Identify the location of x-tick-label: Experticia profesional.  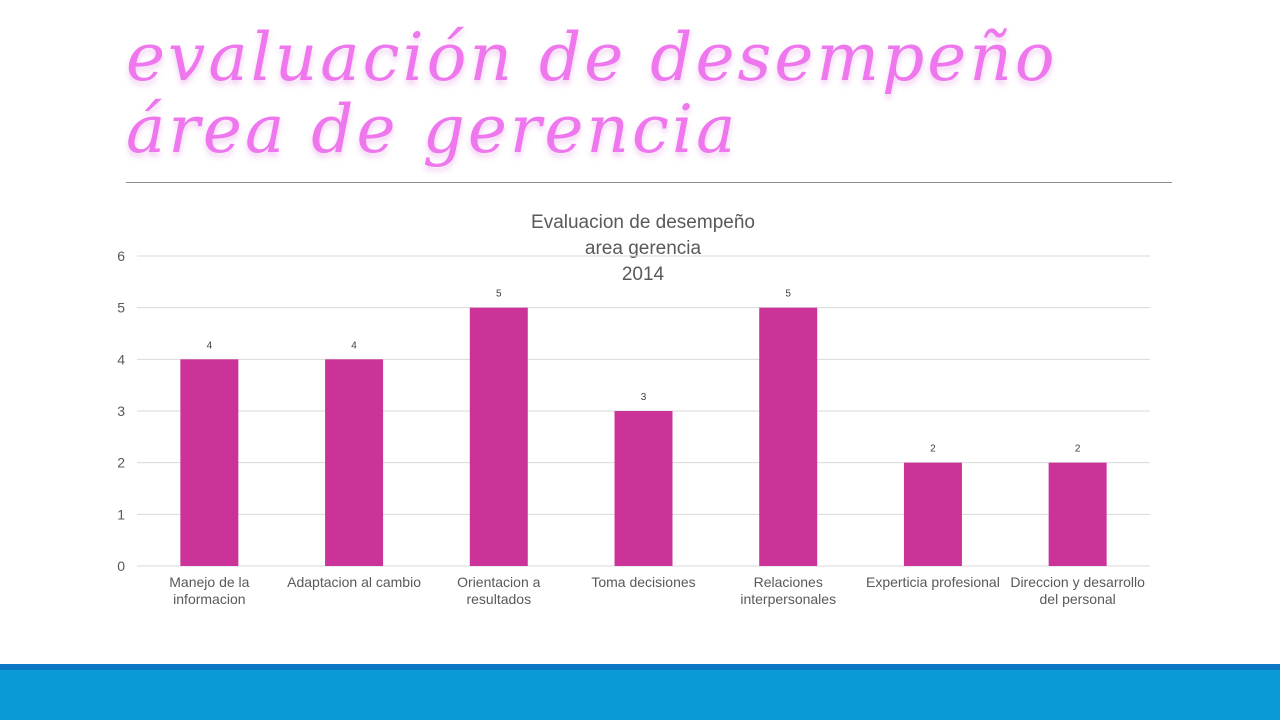
(933, 582).